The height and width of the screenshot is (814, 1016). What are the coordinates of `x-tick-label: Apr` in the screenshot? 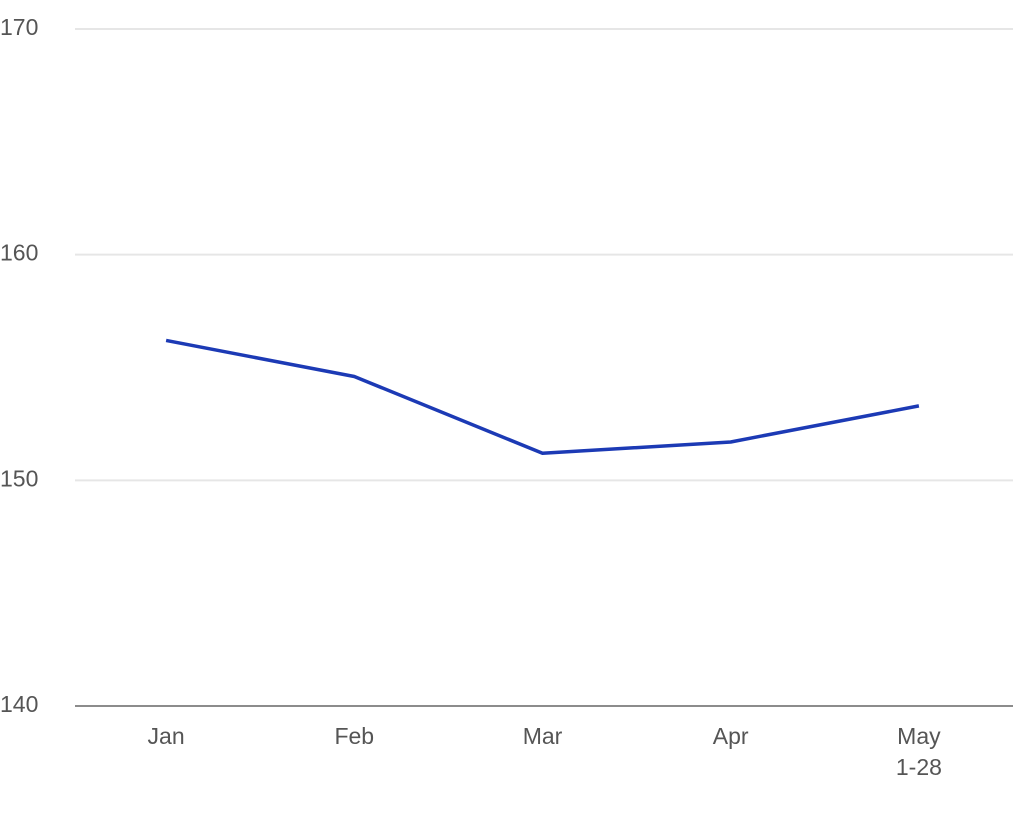 It's located at (731, 736).